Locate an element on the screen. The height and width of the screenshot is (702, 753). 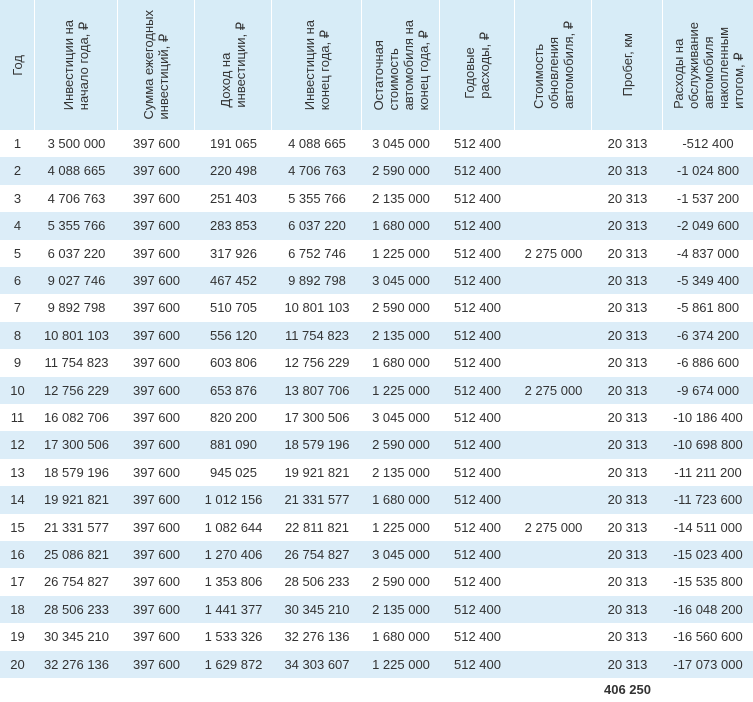
cell: 945 025 is located at coordinates (233, 472).